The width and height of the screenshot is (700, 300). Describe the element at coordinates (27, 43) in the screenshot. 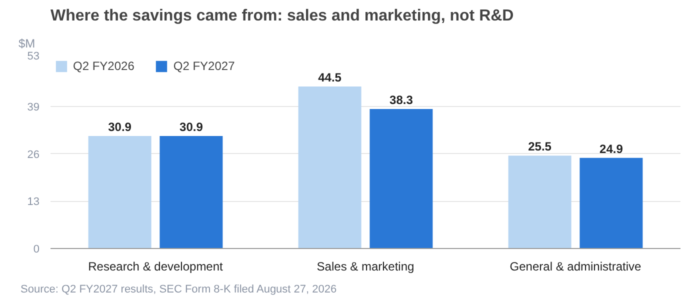

I see `y-axis-title: $M` at that location.